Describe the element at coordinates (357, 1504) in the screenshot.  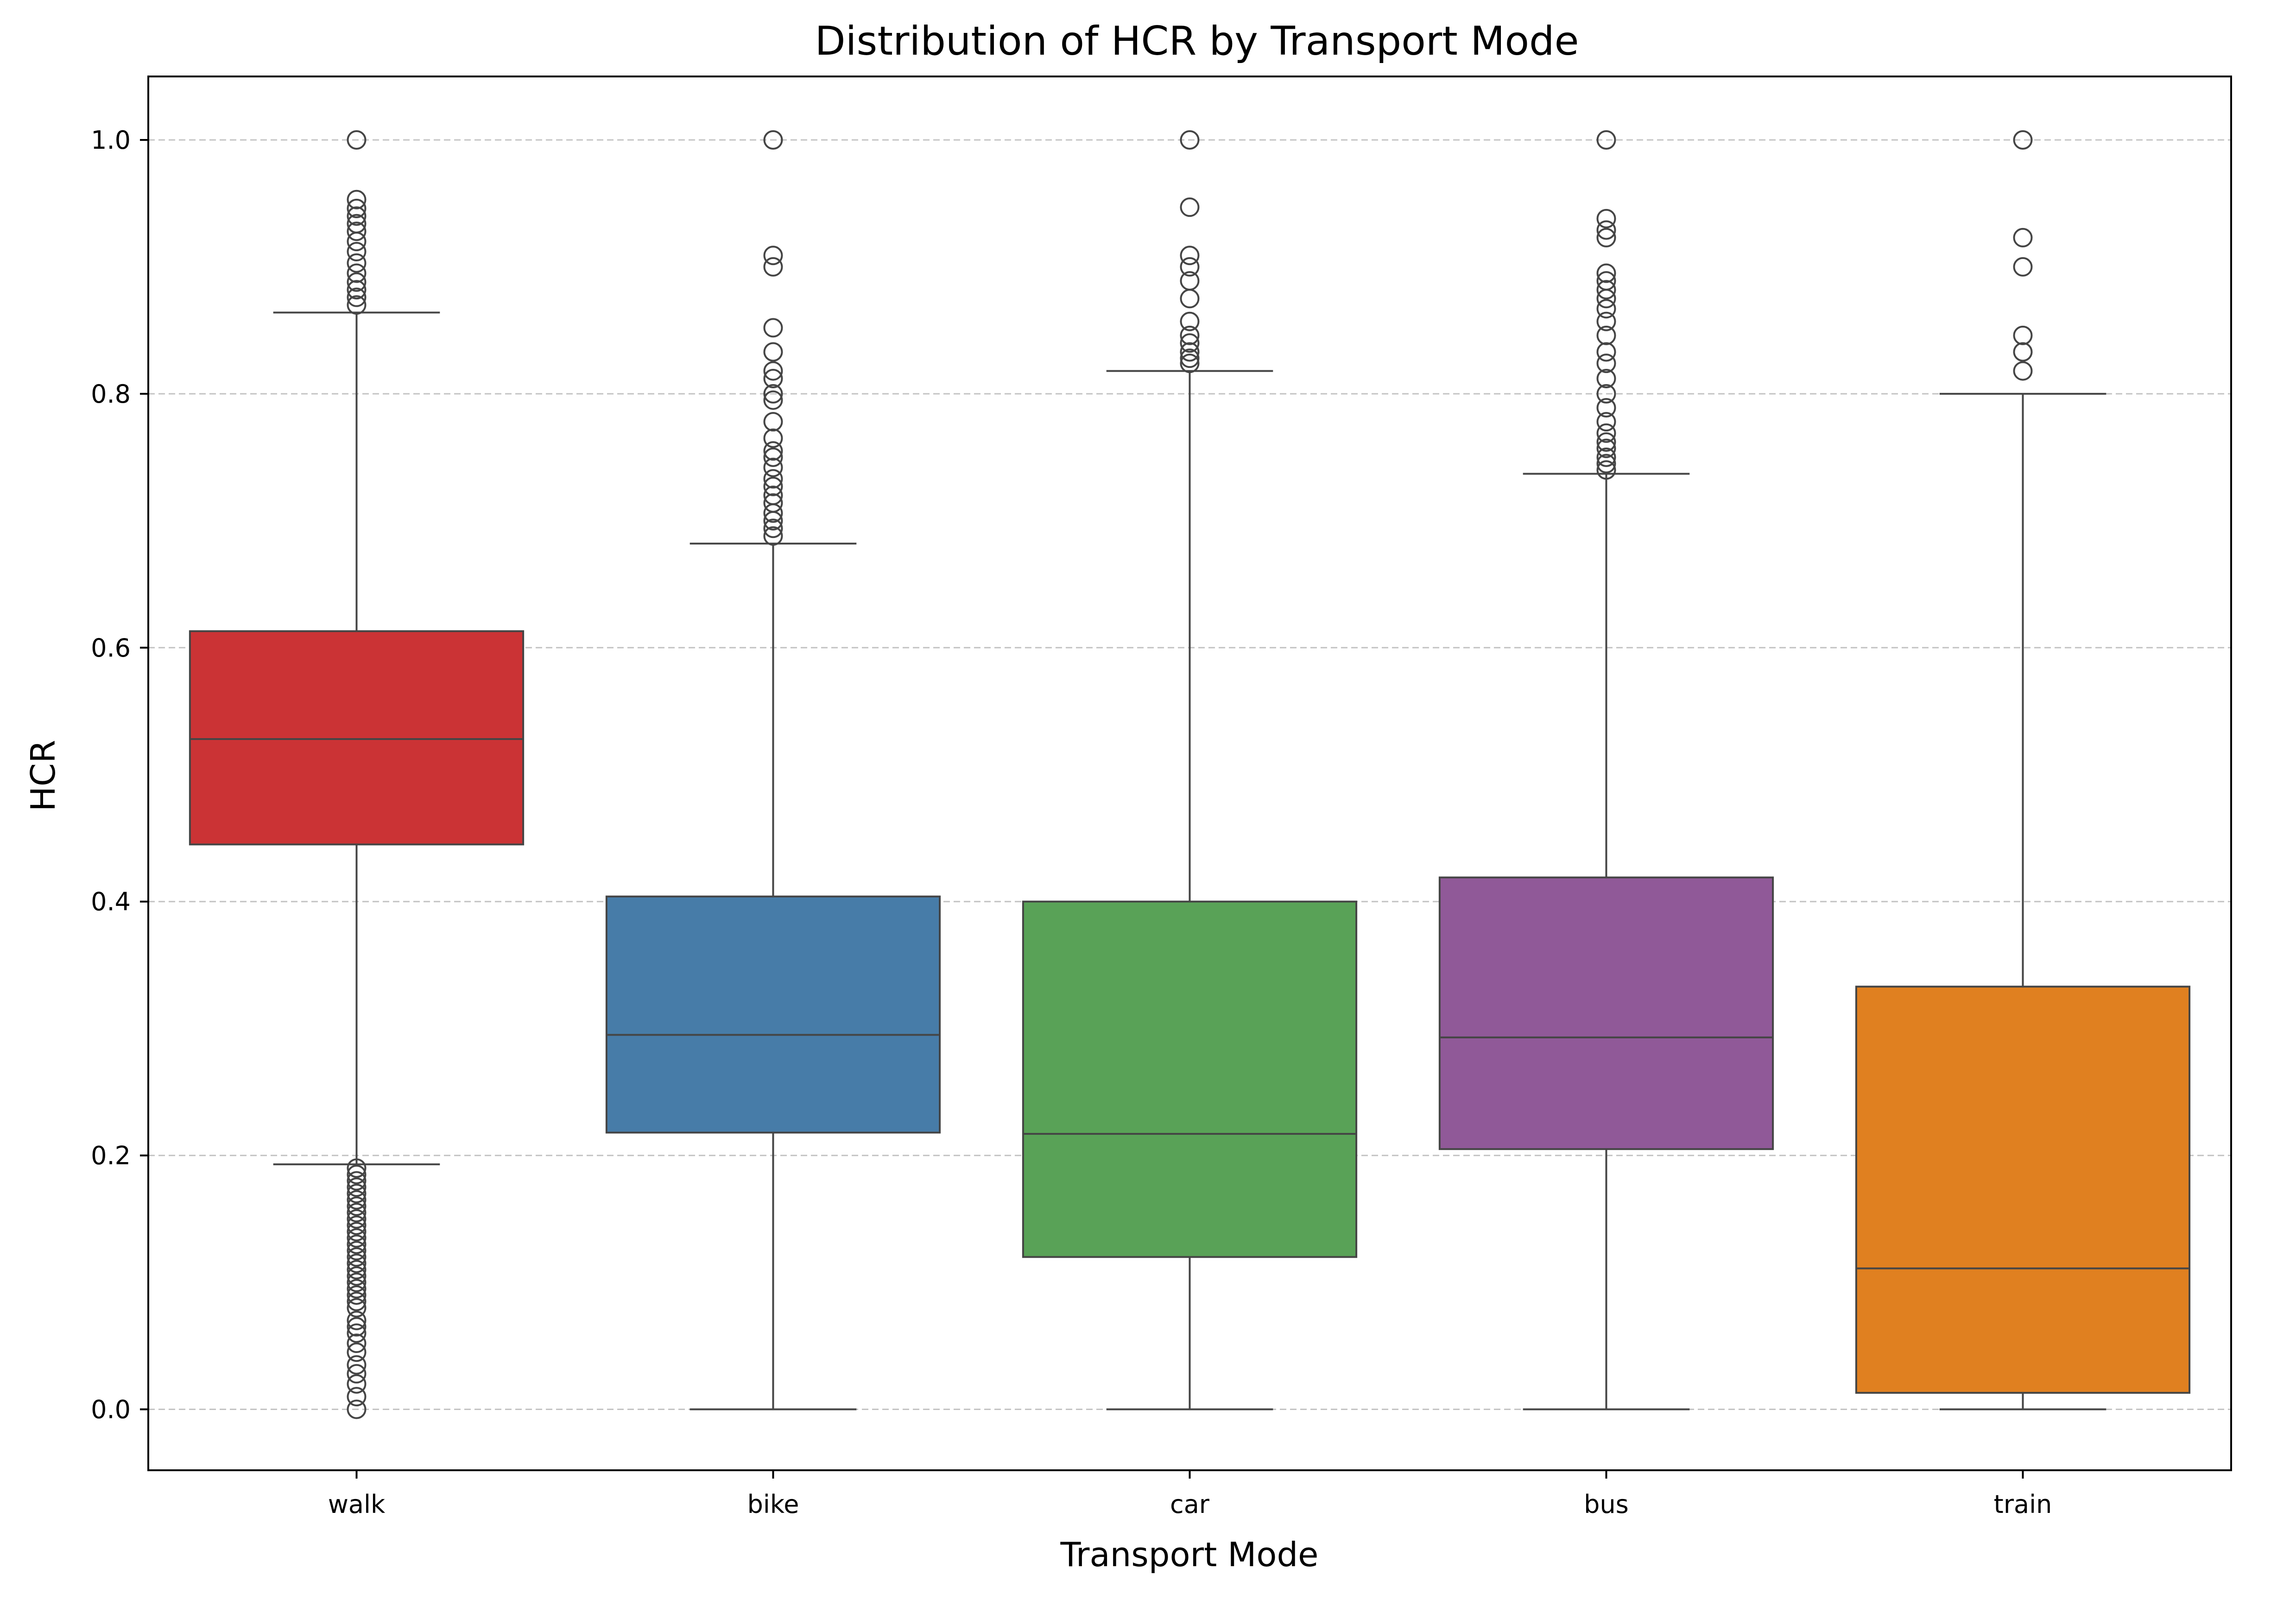
I see `x-tick-label: walk` at that location.